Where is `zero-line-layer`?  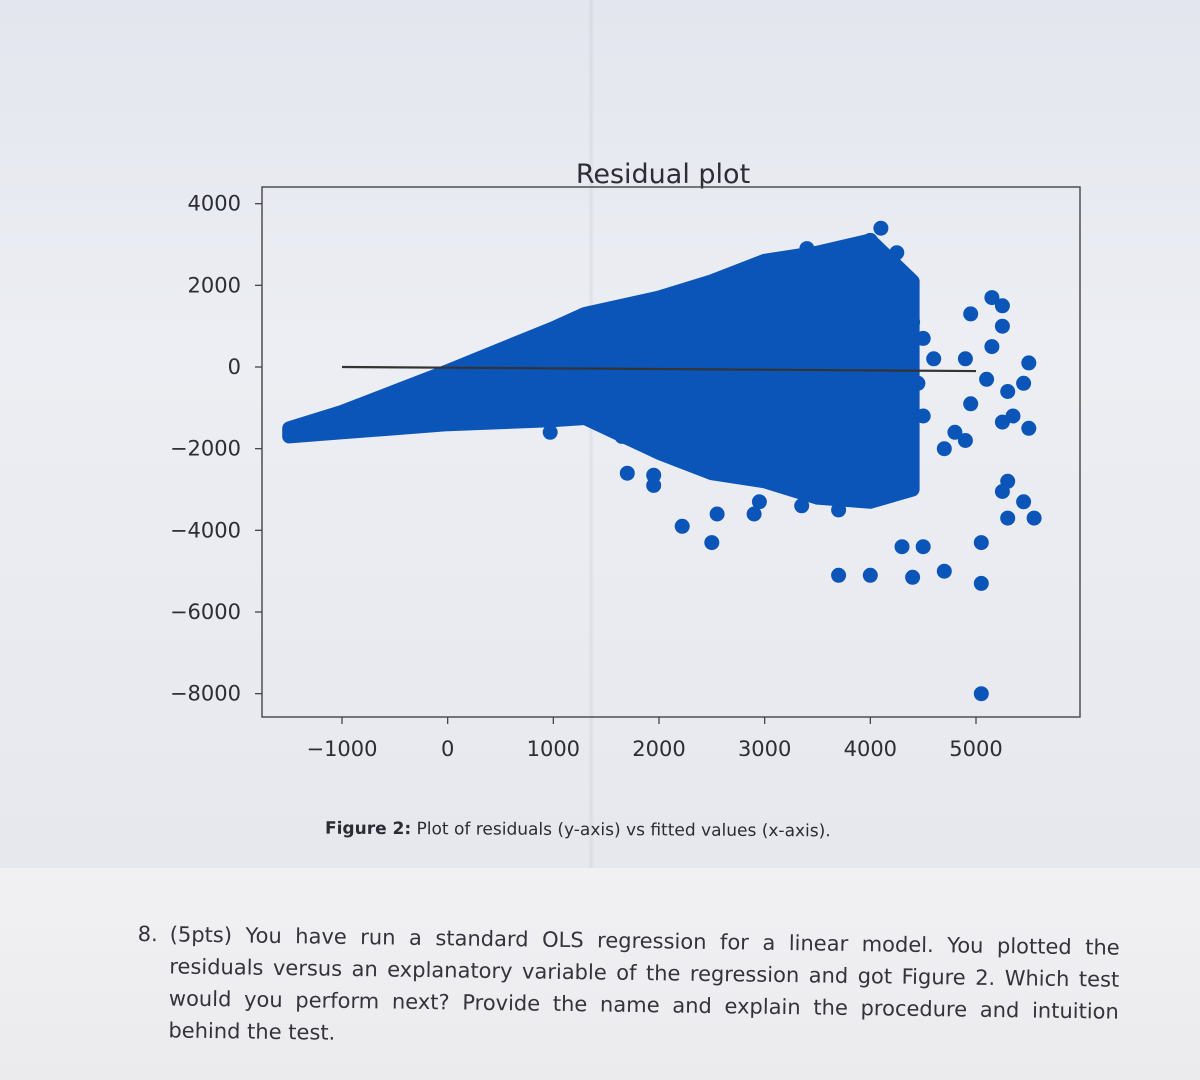
zero-line-layer is located at coordinates (659, 369).